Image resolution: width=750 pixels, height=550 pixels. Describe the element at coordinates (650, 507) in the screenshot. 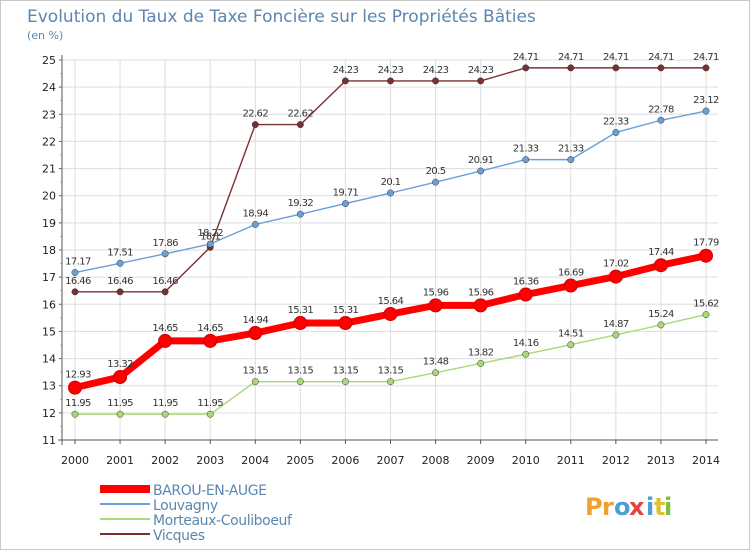

I see `logo-letter: i` at that location.